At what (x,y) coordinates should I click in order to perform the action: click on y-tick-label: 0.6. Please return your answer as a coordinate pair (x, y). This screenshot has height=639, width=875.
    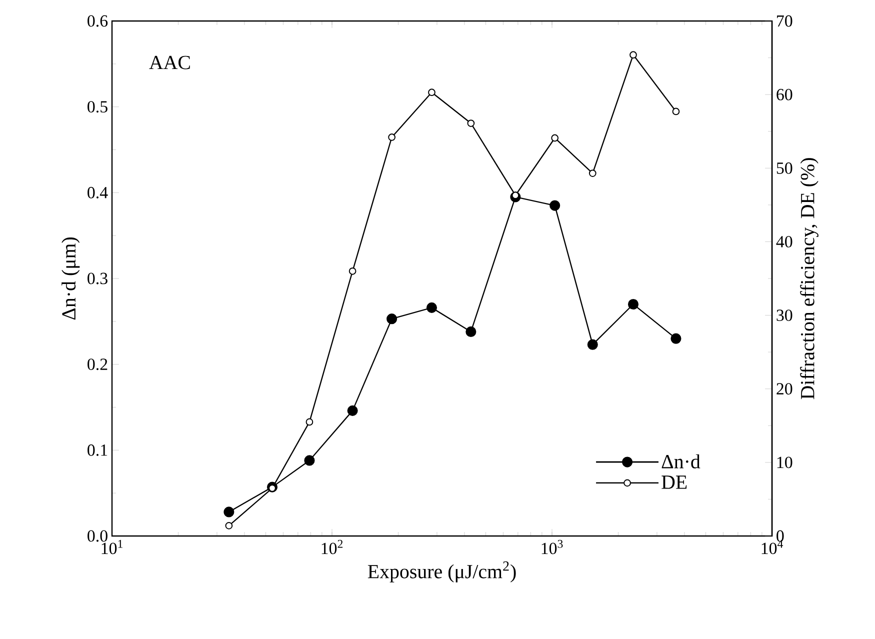
    Looking at the image, I should click on (98, 21).